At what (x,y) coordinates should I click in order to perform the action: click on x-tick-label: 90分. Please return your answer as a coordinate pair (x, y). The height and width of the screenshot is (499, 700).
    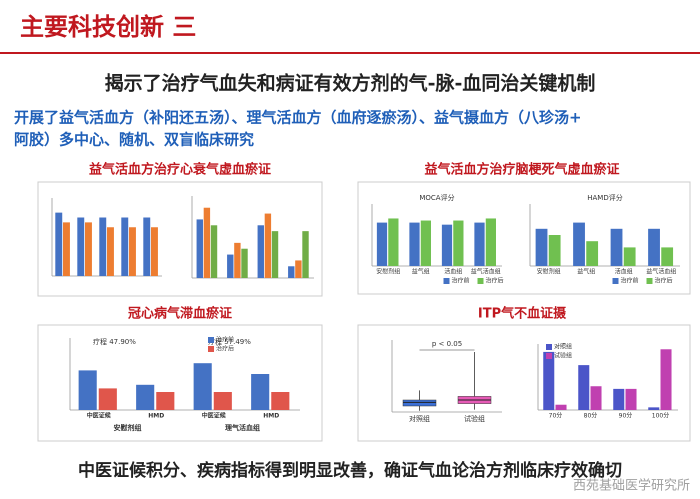
    Looking at the image, I should click on (626, 416).